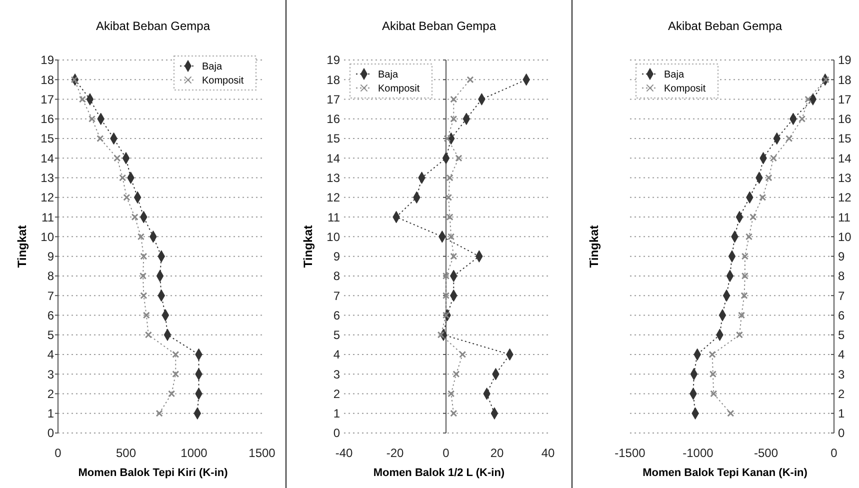 The image size is (859, 488). Describe the element at coordinates (725, 473) in the screenshot. I see `x-axis-title: Momen Balok Tepi Kanan (K-in)` at that location.